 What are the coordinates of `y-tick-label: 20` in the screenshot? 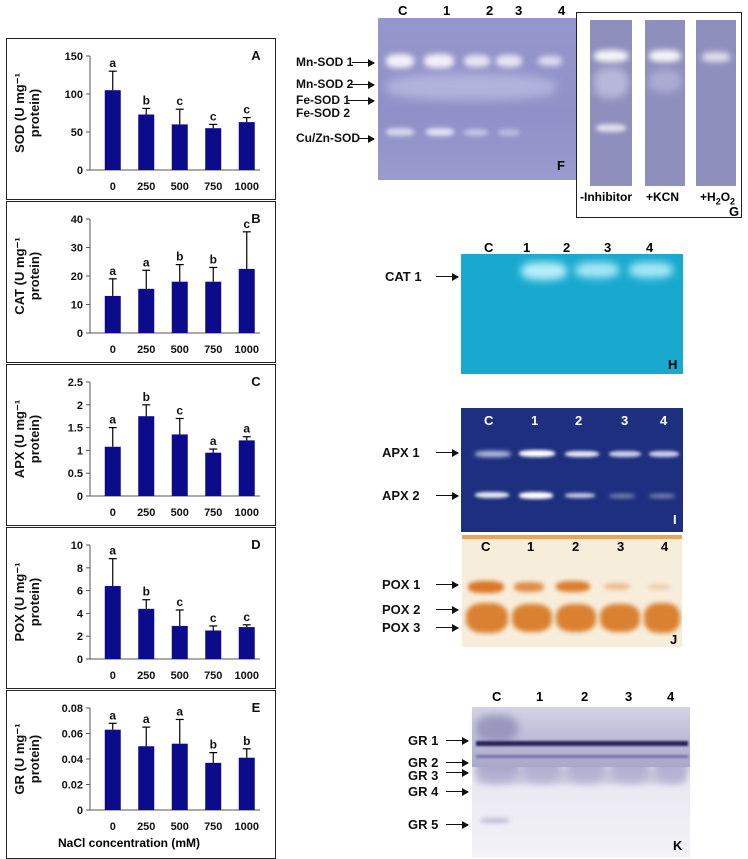 It's located at (77, 277).